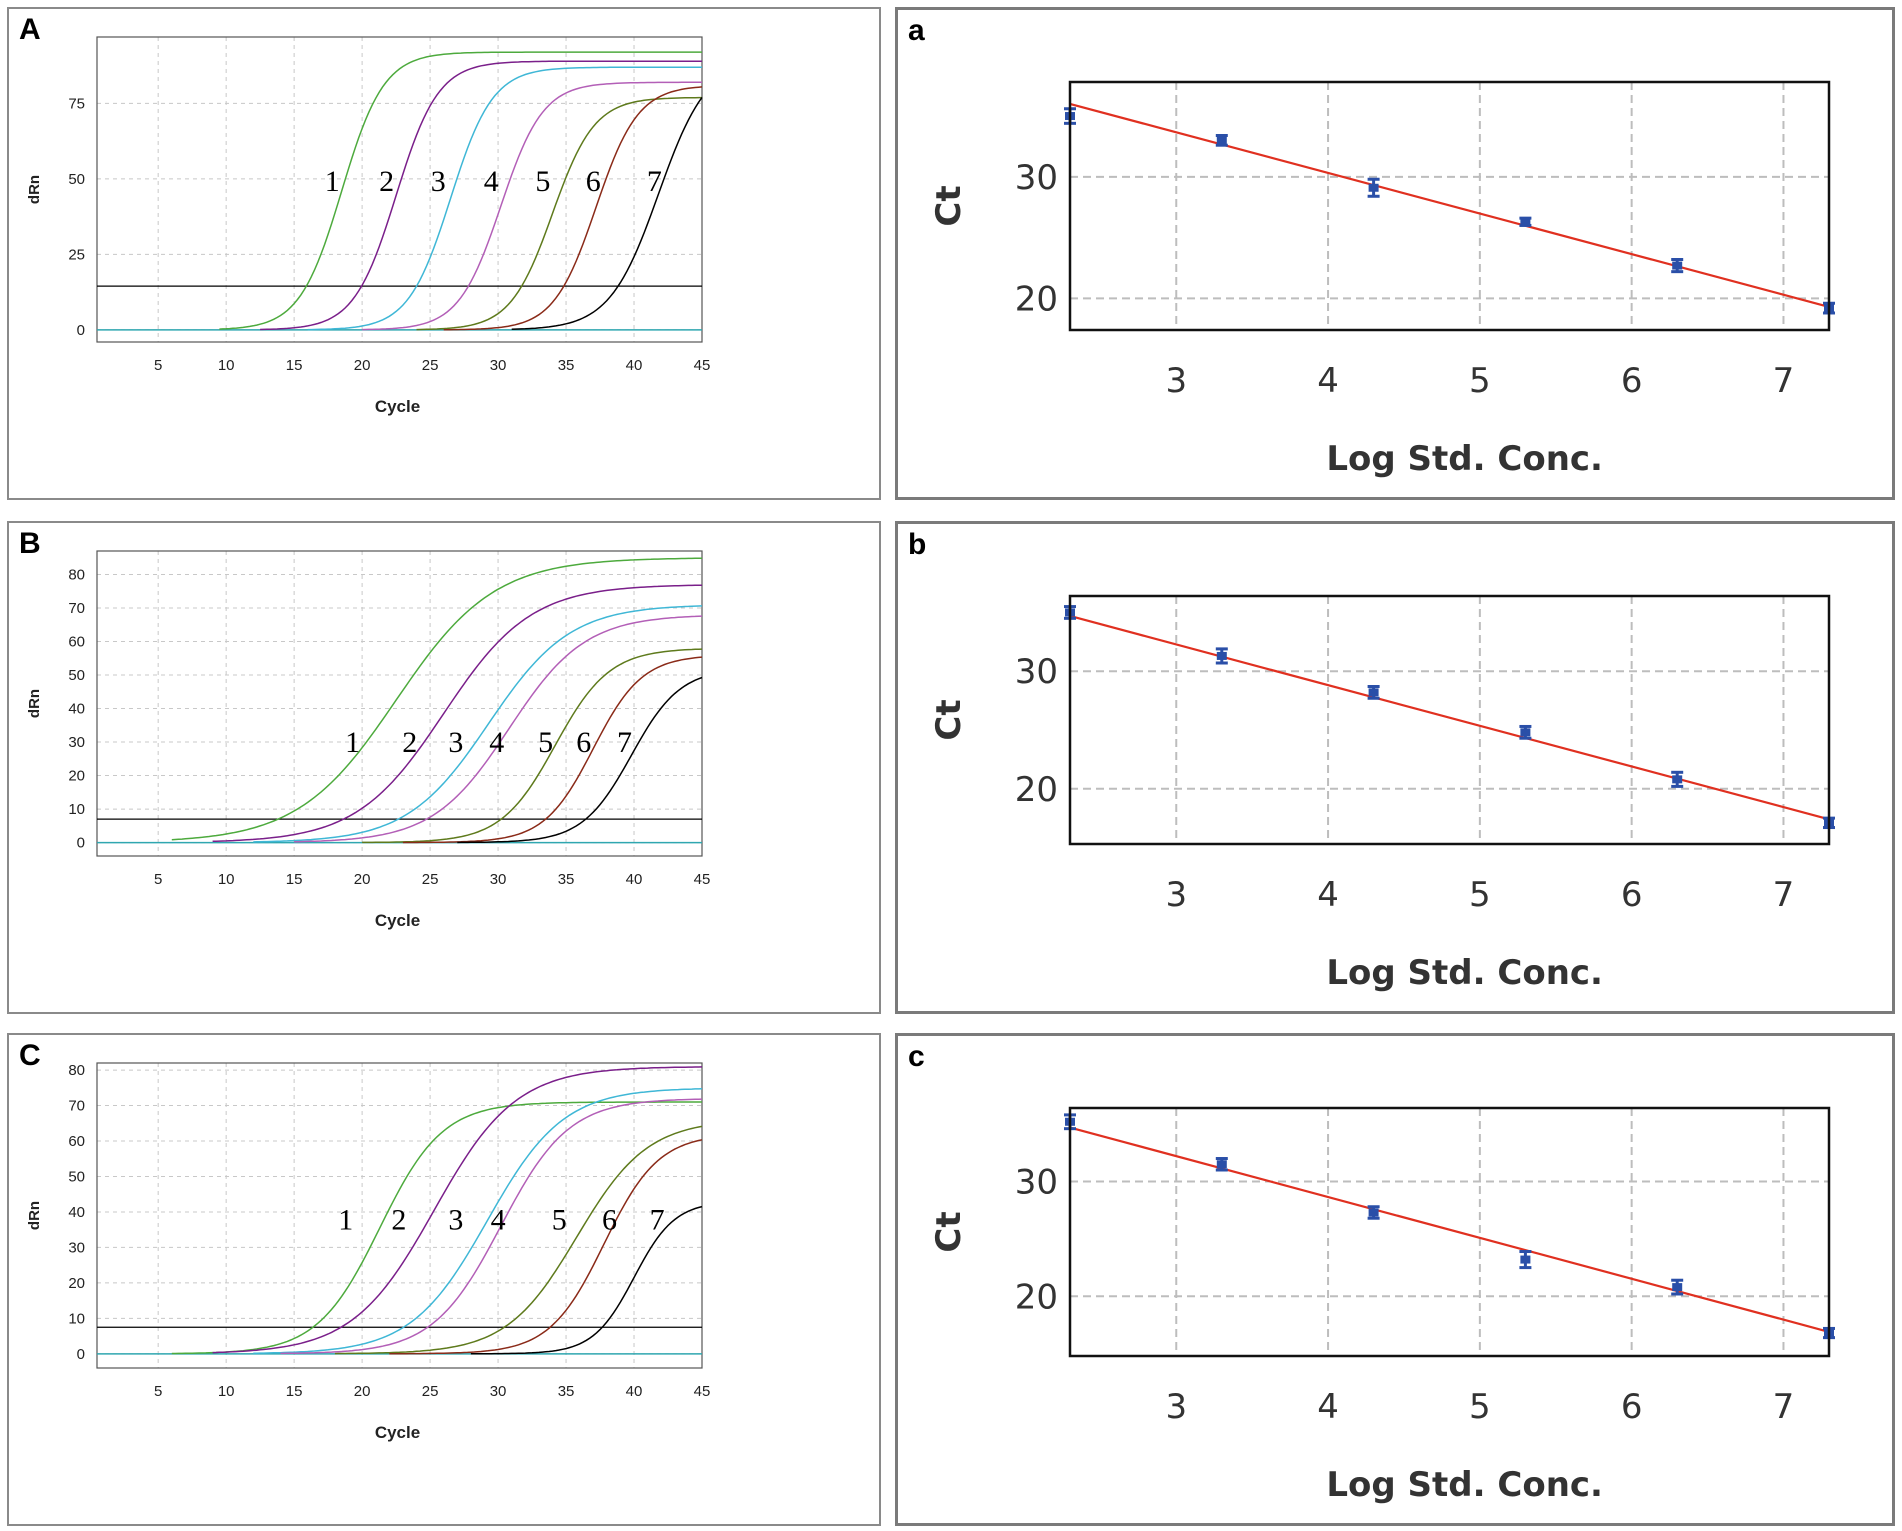 Image resolution: width=1902 pixels, height=1531 pixels. Describe the element at coordinates (949, 719) in the screenshot. I see `y-axis-label: Ct` at that location.